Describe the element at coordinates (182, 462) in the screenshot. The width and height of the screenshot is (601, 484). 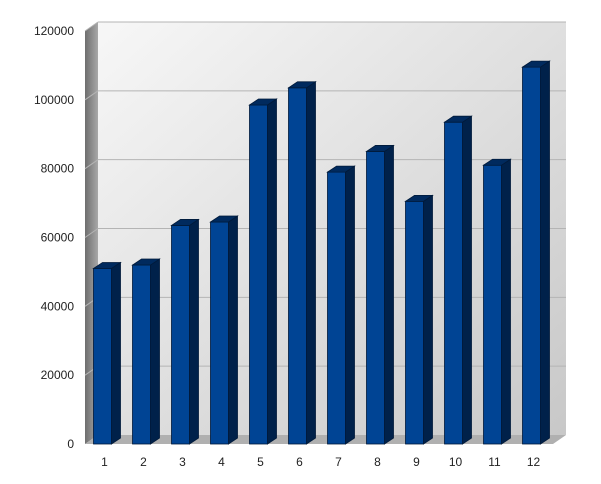
I see `x-tick-label: 3` at that location.